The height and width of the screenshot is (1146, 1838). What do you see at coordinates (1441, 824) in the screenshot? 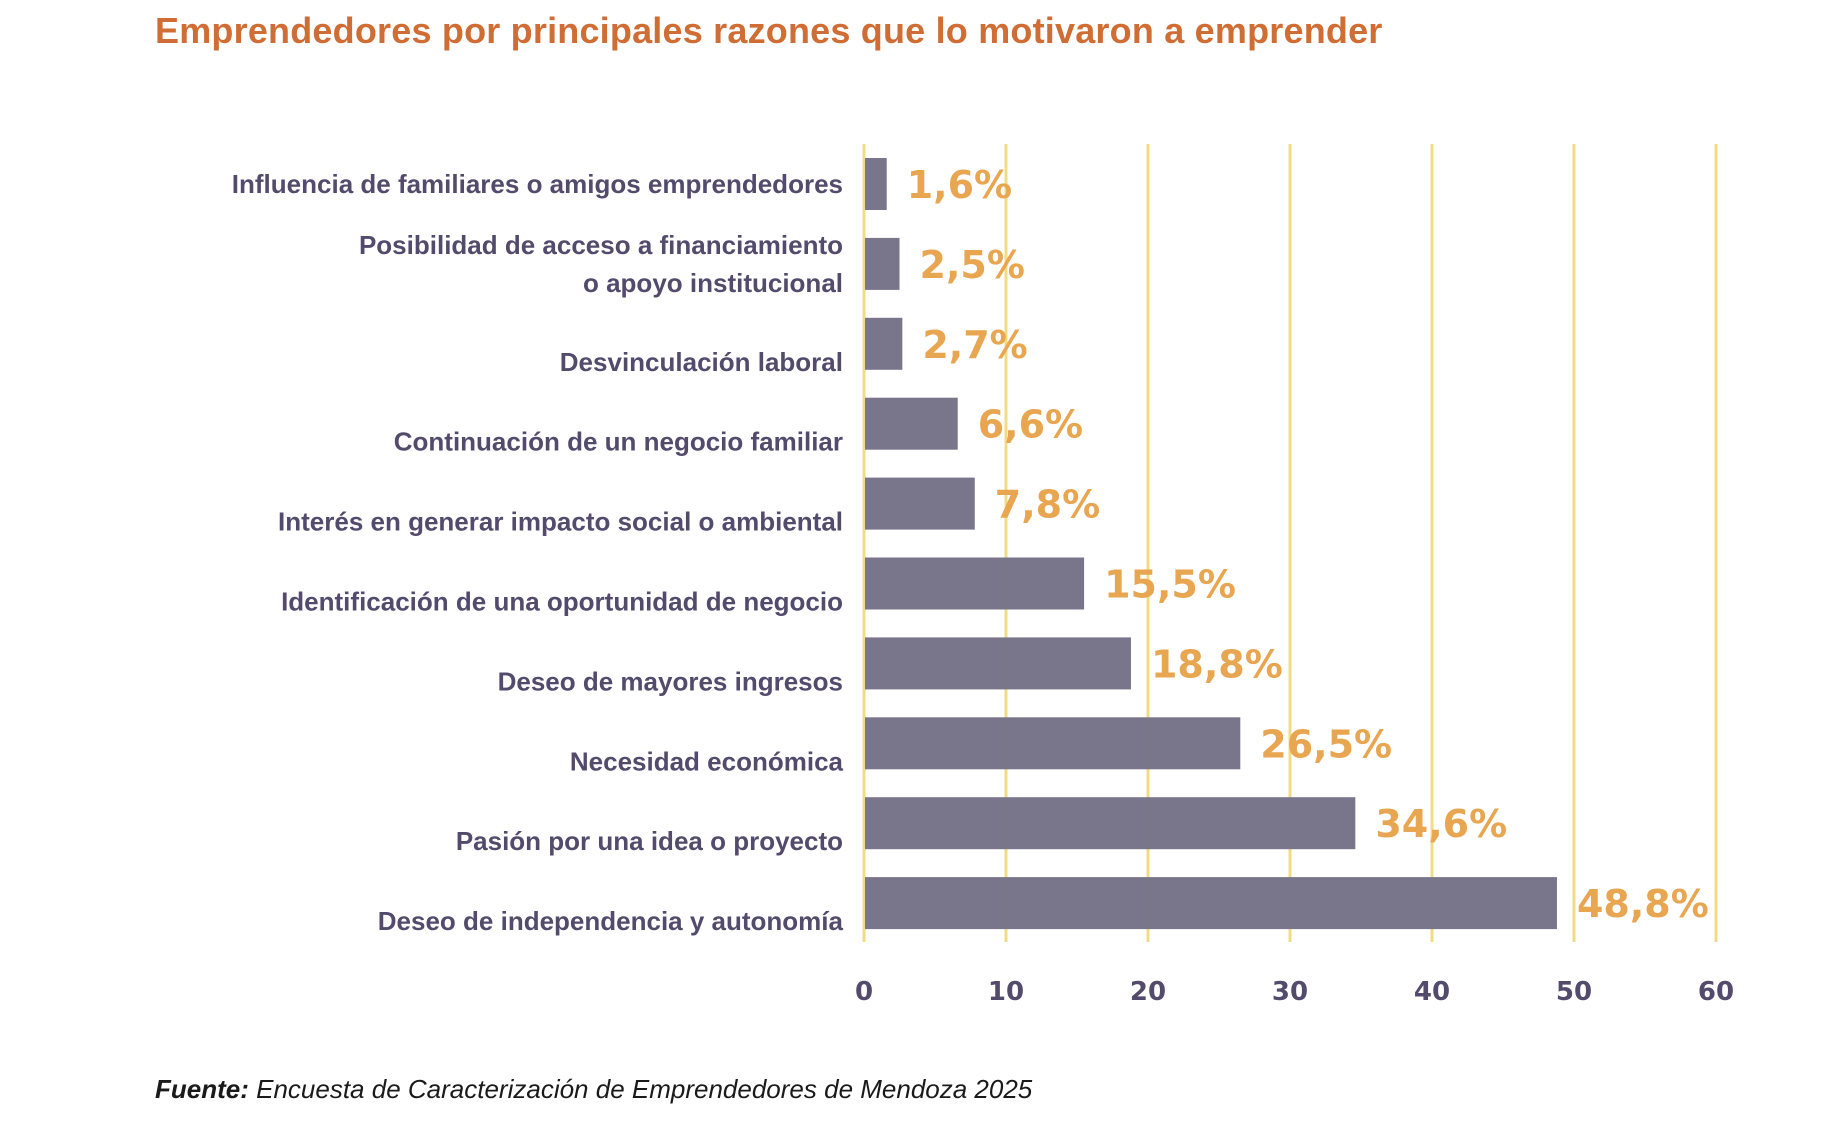
I see `value-label: 34,6%` at bounding box center [1441, 824].